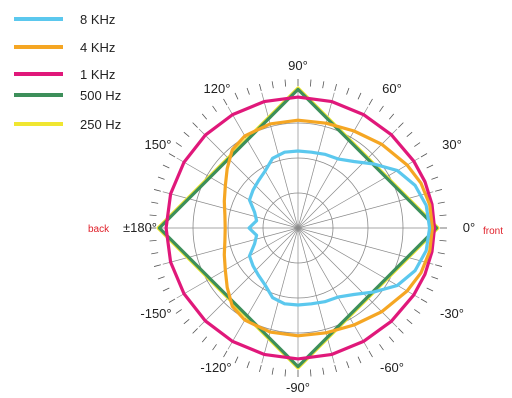  Describe the element at coordinates (140, 227) in the screenshot. I see `angle-label: ±180°` at that location.